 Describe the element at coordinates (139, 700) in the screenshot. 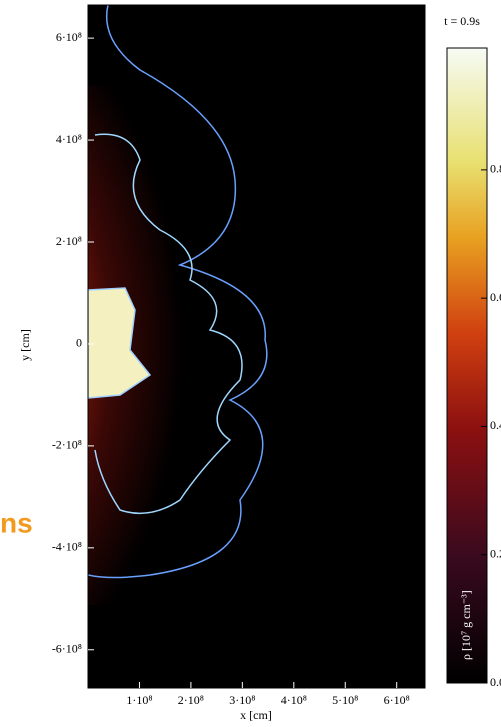

I see `x-tick-label: 1·10⁸` at that location.